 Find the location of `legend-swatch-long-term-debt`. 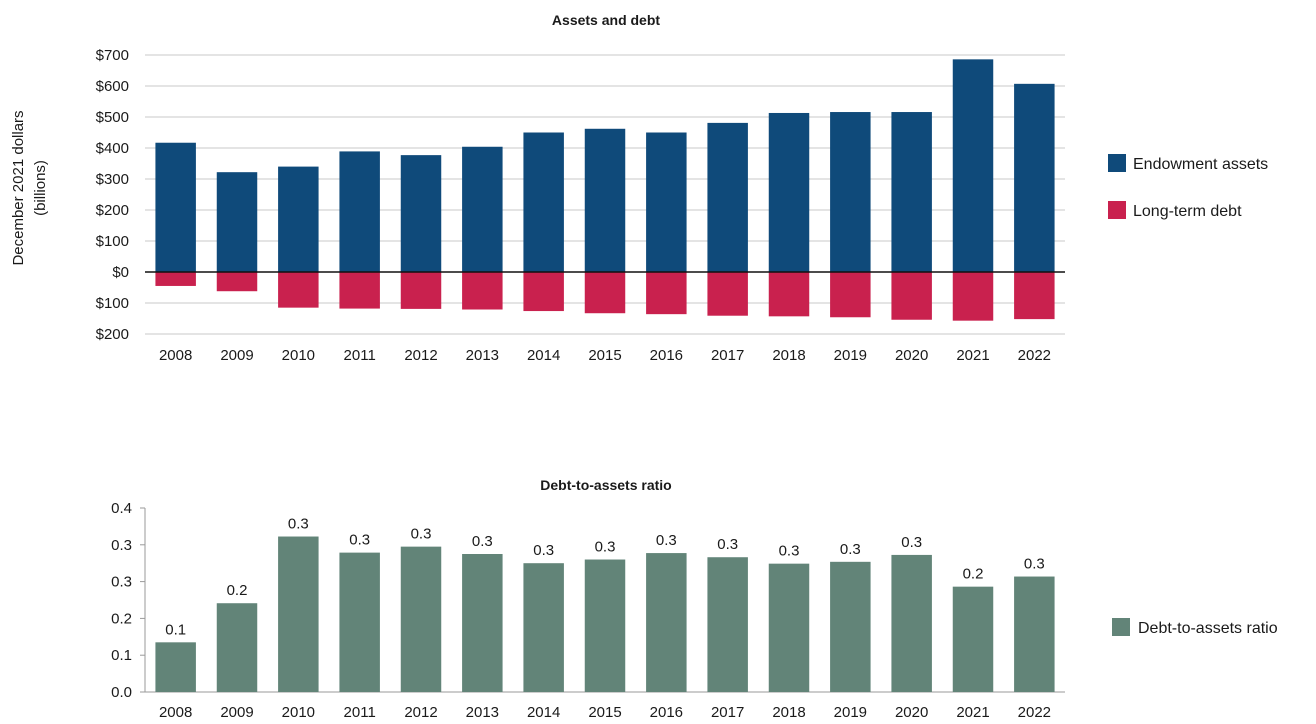

legend-swatch-long-term-debt is located at coordinates (1117, 210).